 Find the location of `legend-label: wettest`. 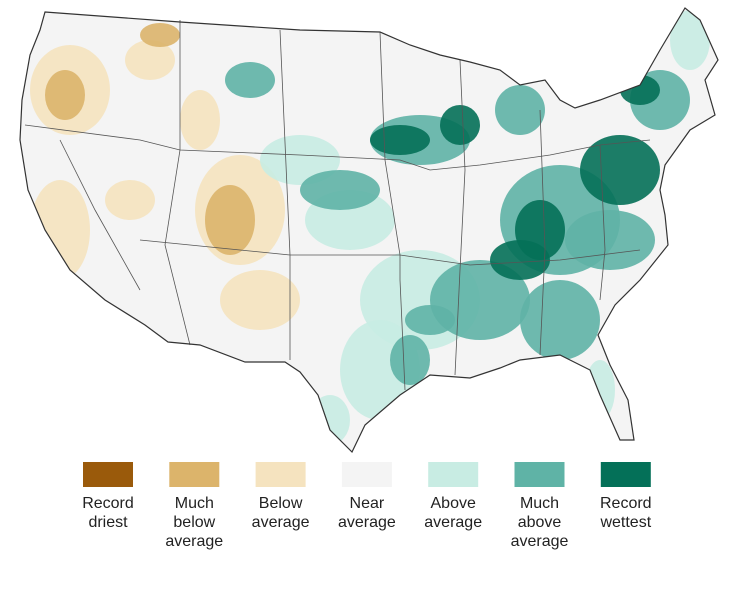

legend-label: wettest is located at coordinates (625, 522).